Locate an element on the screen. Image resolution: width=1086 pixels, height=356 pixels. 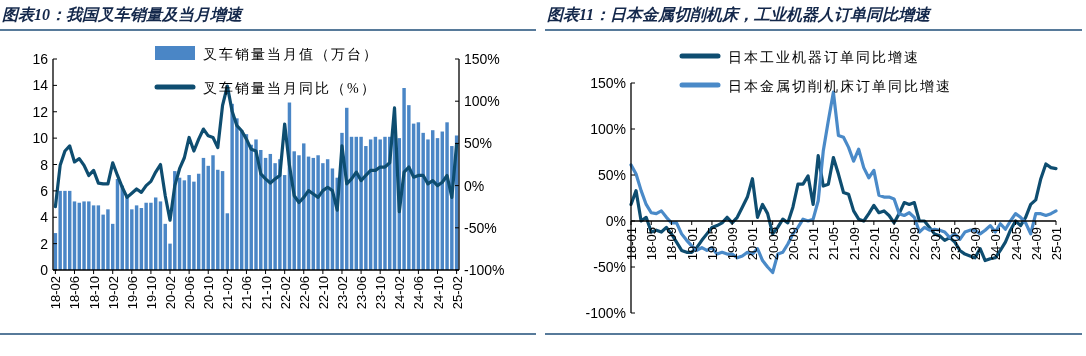
x-tick-label: 19-09 is located at coordinates (733, 244).